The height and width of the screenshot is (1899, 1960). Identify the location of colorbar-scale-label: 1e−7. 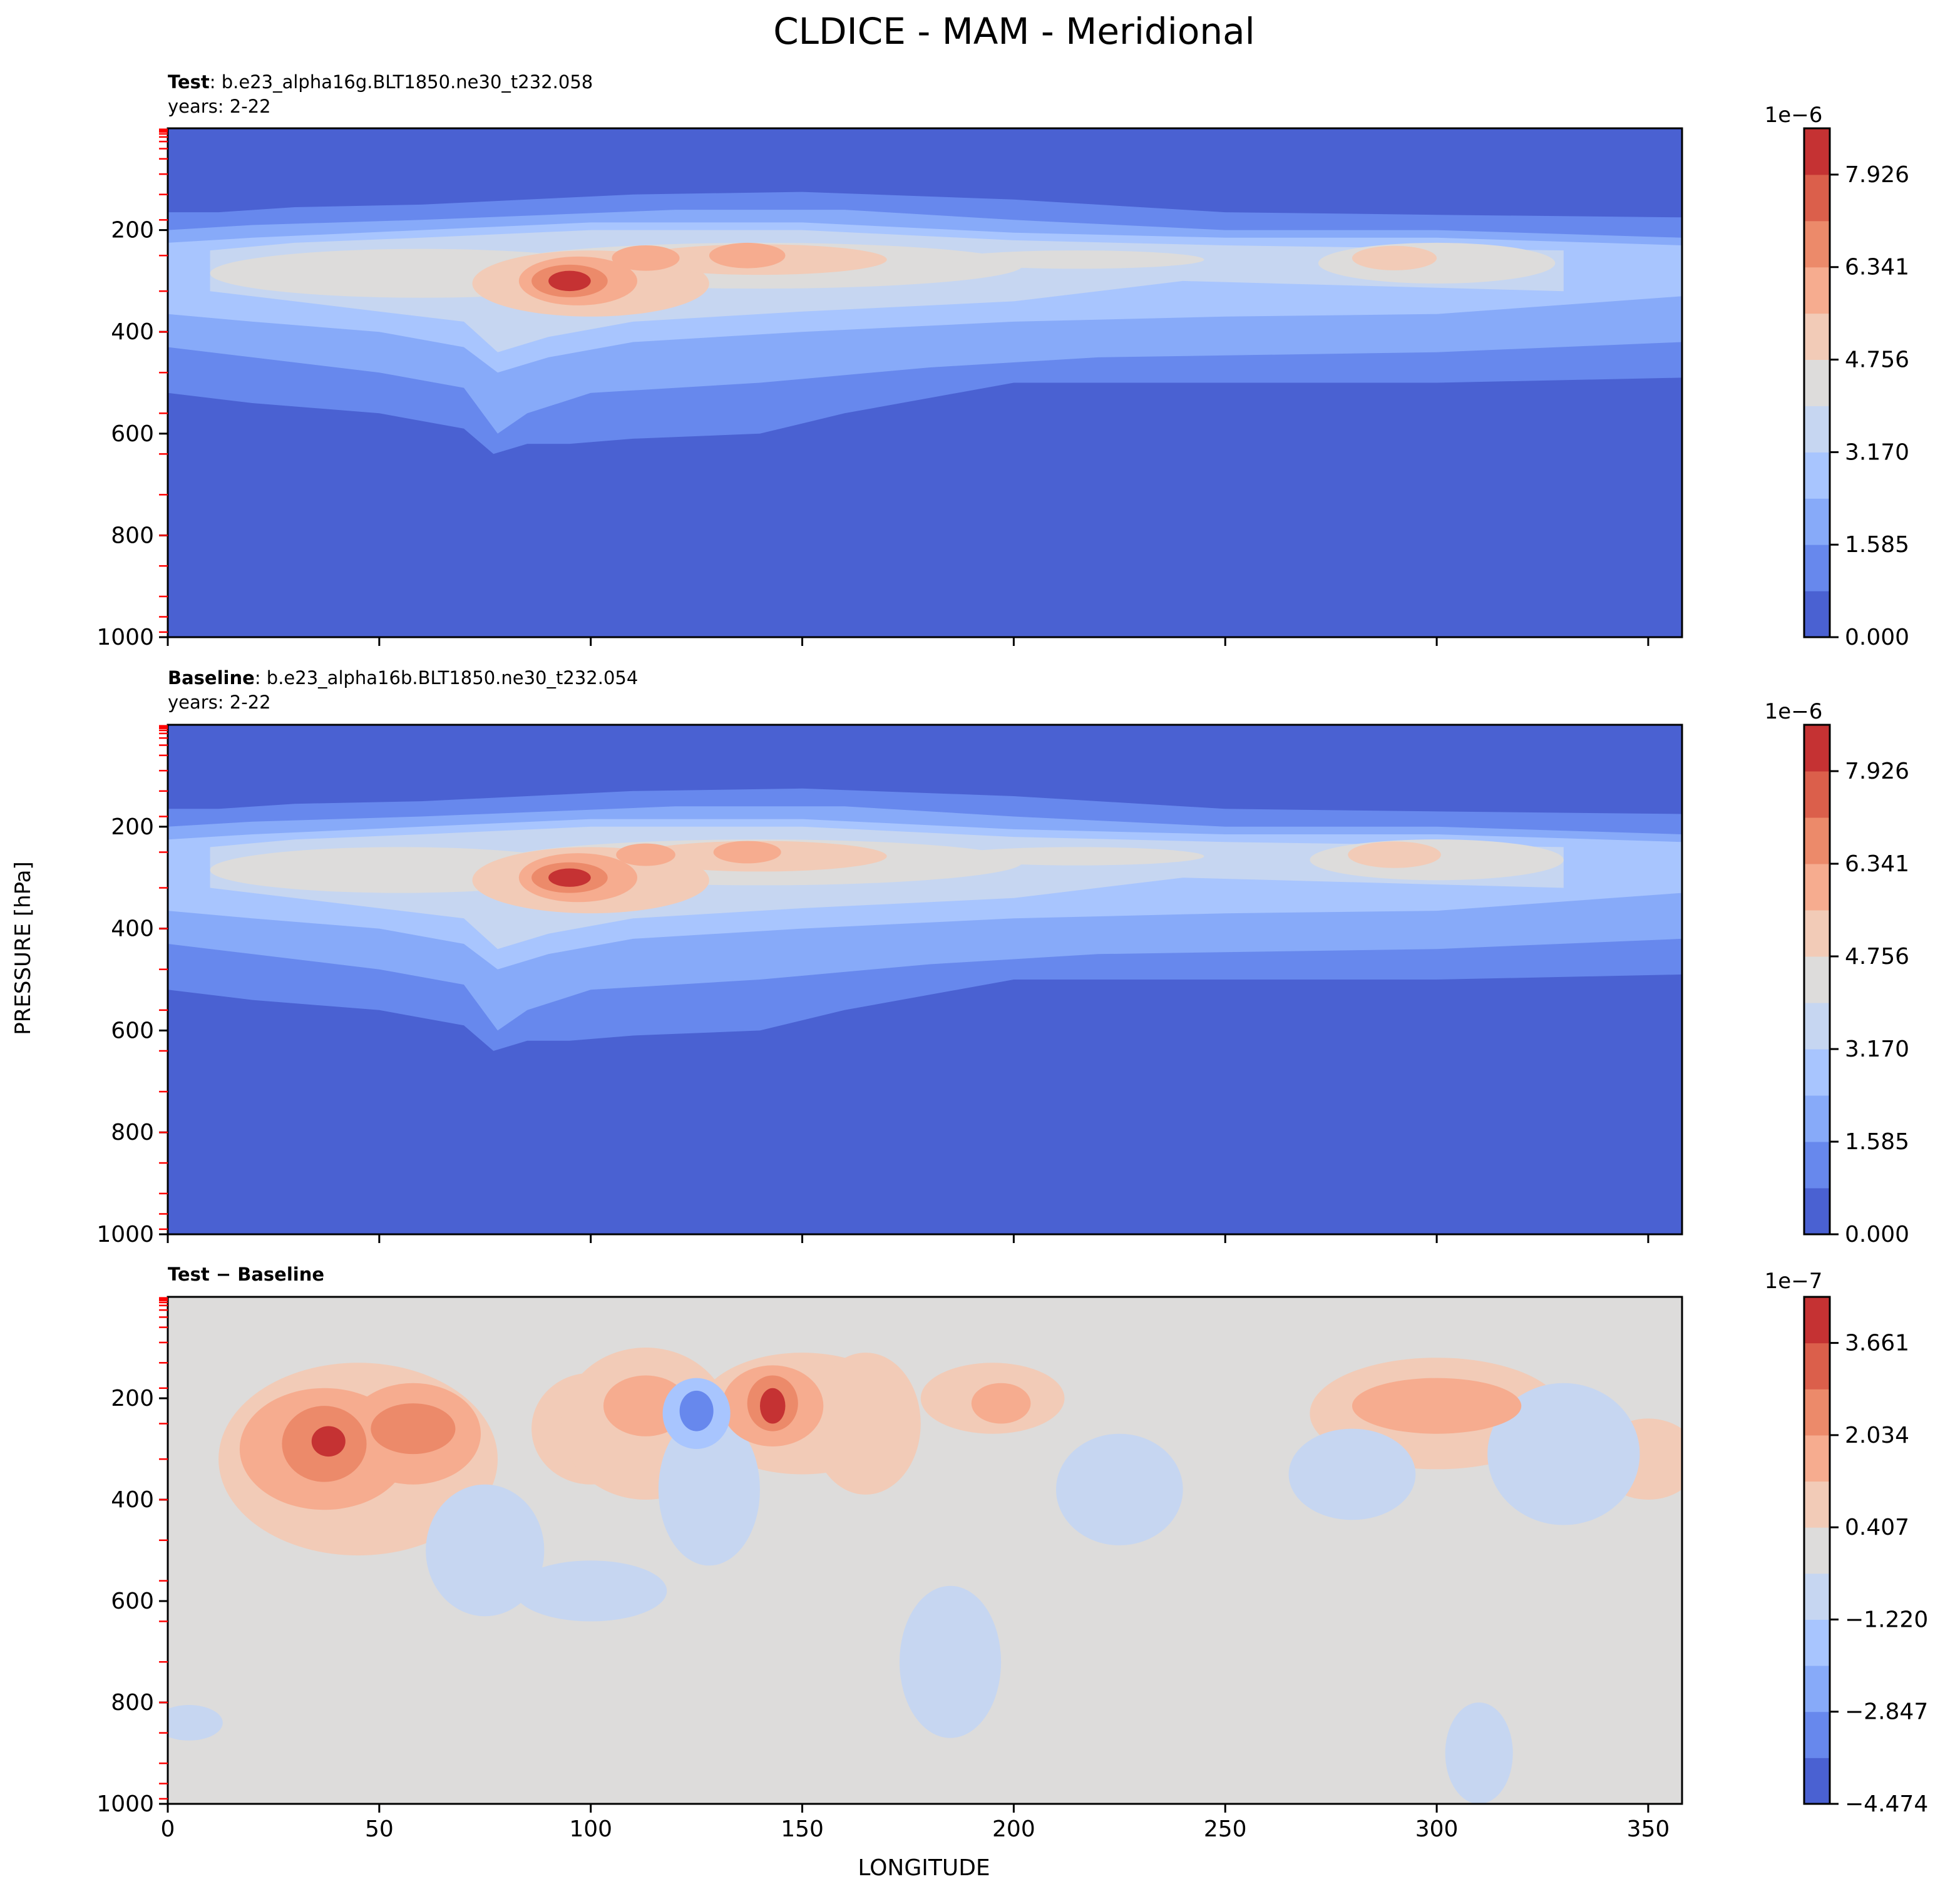
(1794, 1281).